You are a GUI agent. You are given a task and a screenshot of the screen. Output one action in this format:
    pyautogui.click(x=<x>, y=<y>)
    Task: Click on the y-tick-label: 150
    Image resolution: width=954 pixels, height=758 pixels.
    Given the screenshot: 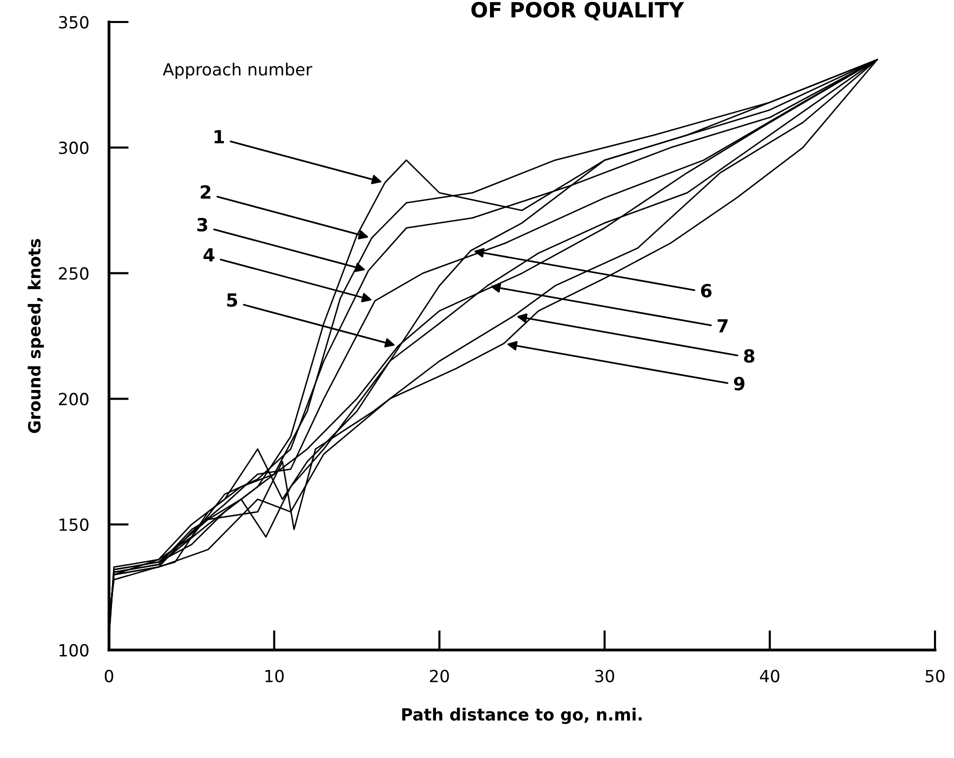 What is the action you would take?
    pyautogui.click(x=74, y=524)
    